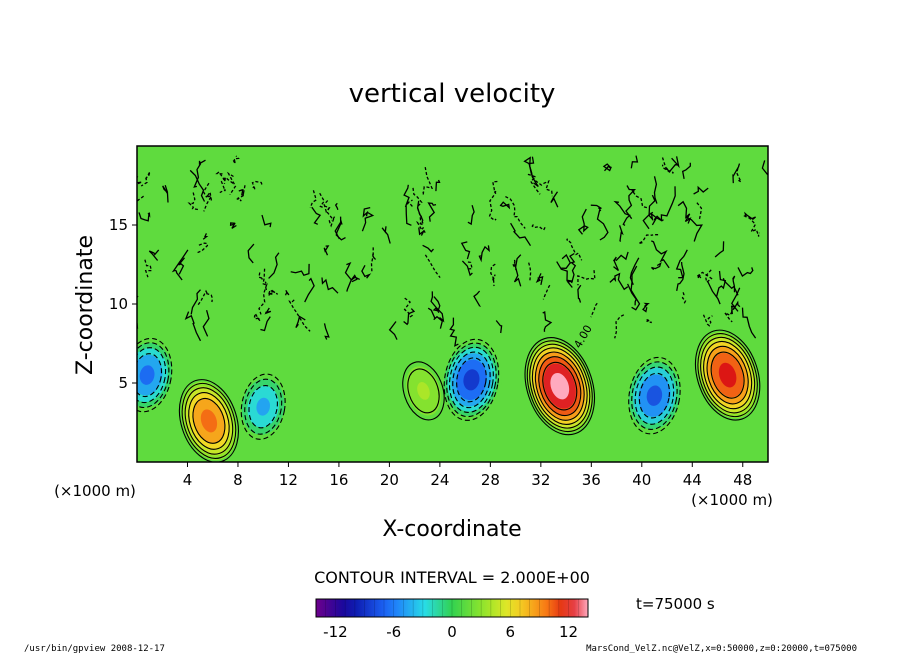 This screenshot has width=904, height=654. I want to click on x-tick-label: 28, so click(490, 480).